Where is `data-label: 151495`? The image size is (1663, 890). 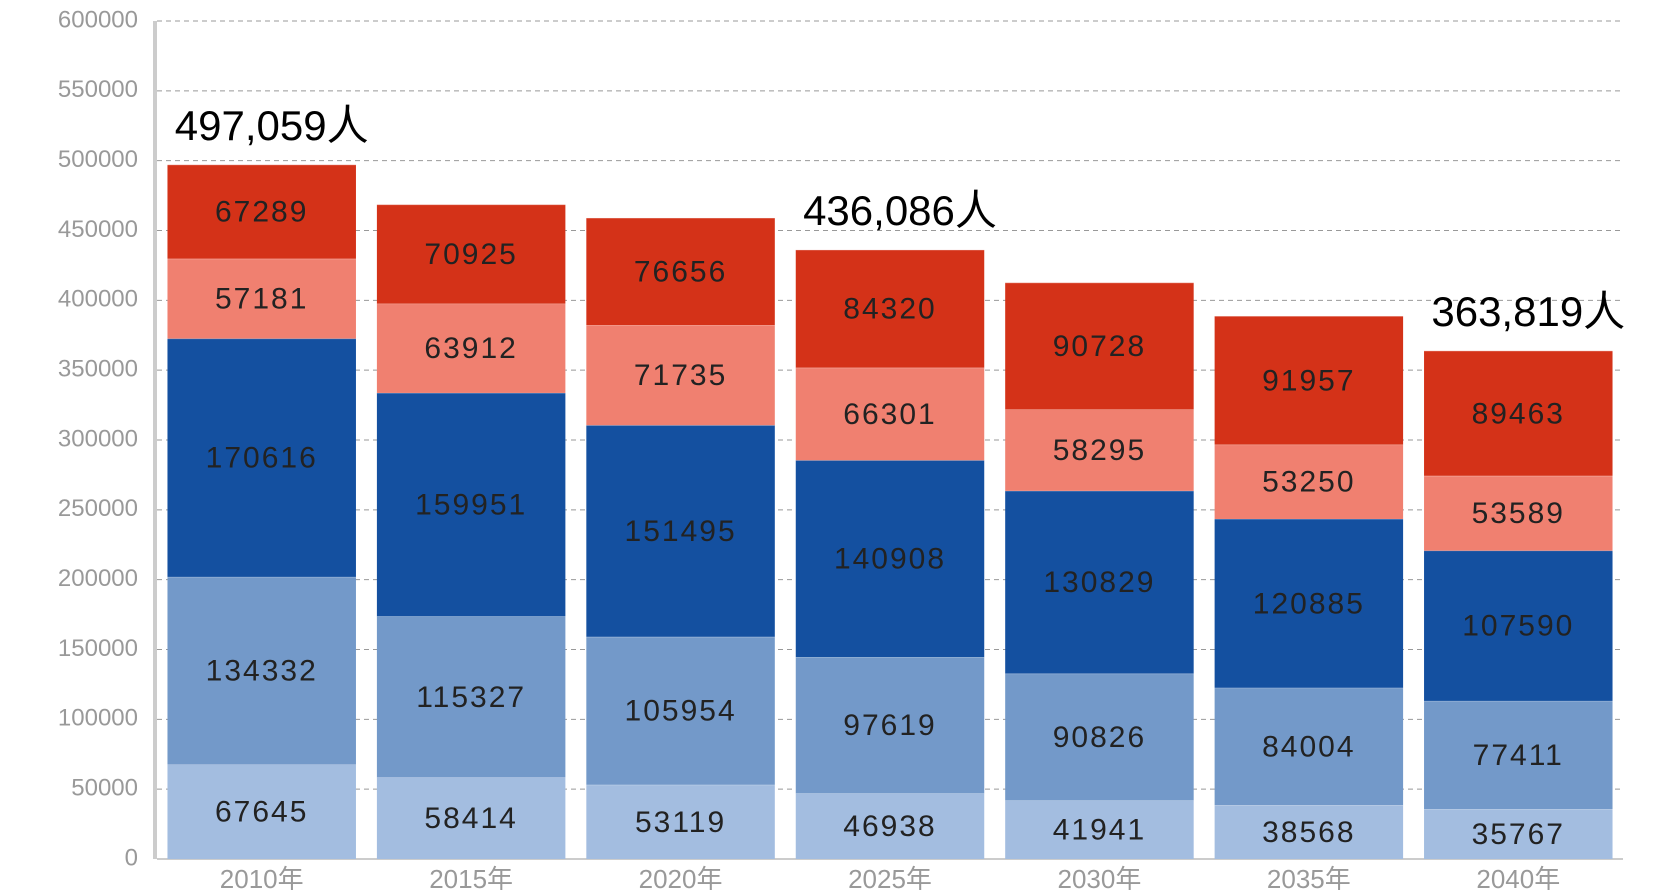 data-label: 151495 is located at coordinates (681, 531).